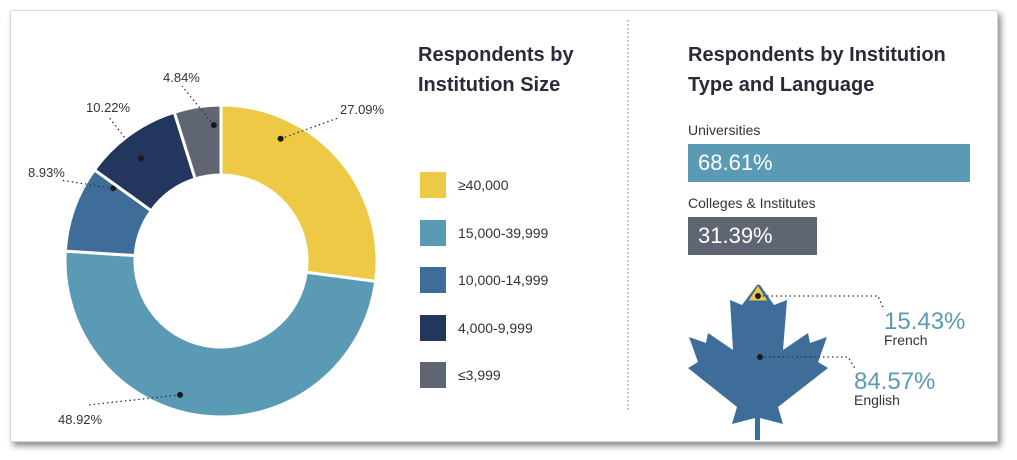 The image size is (1017, 460). I want to click on legend-item-3999-less: ≤3,999, so click(460, 375).